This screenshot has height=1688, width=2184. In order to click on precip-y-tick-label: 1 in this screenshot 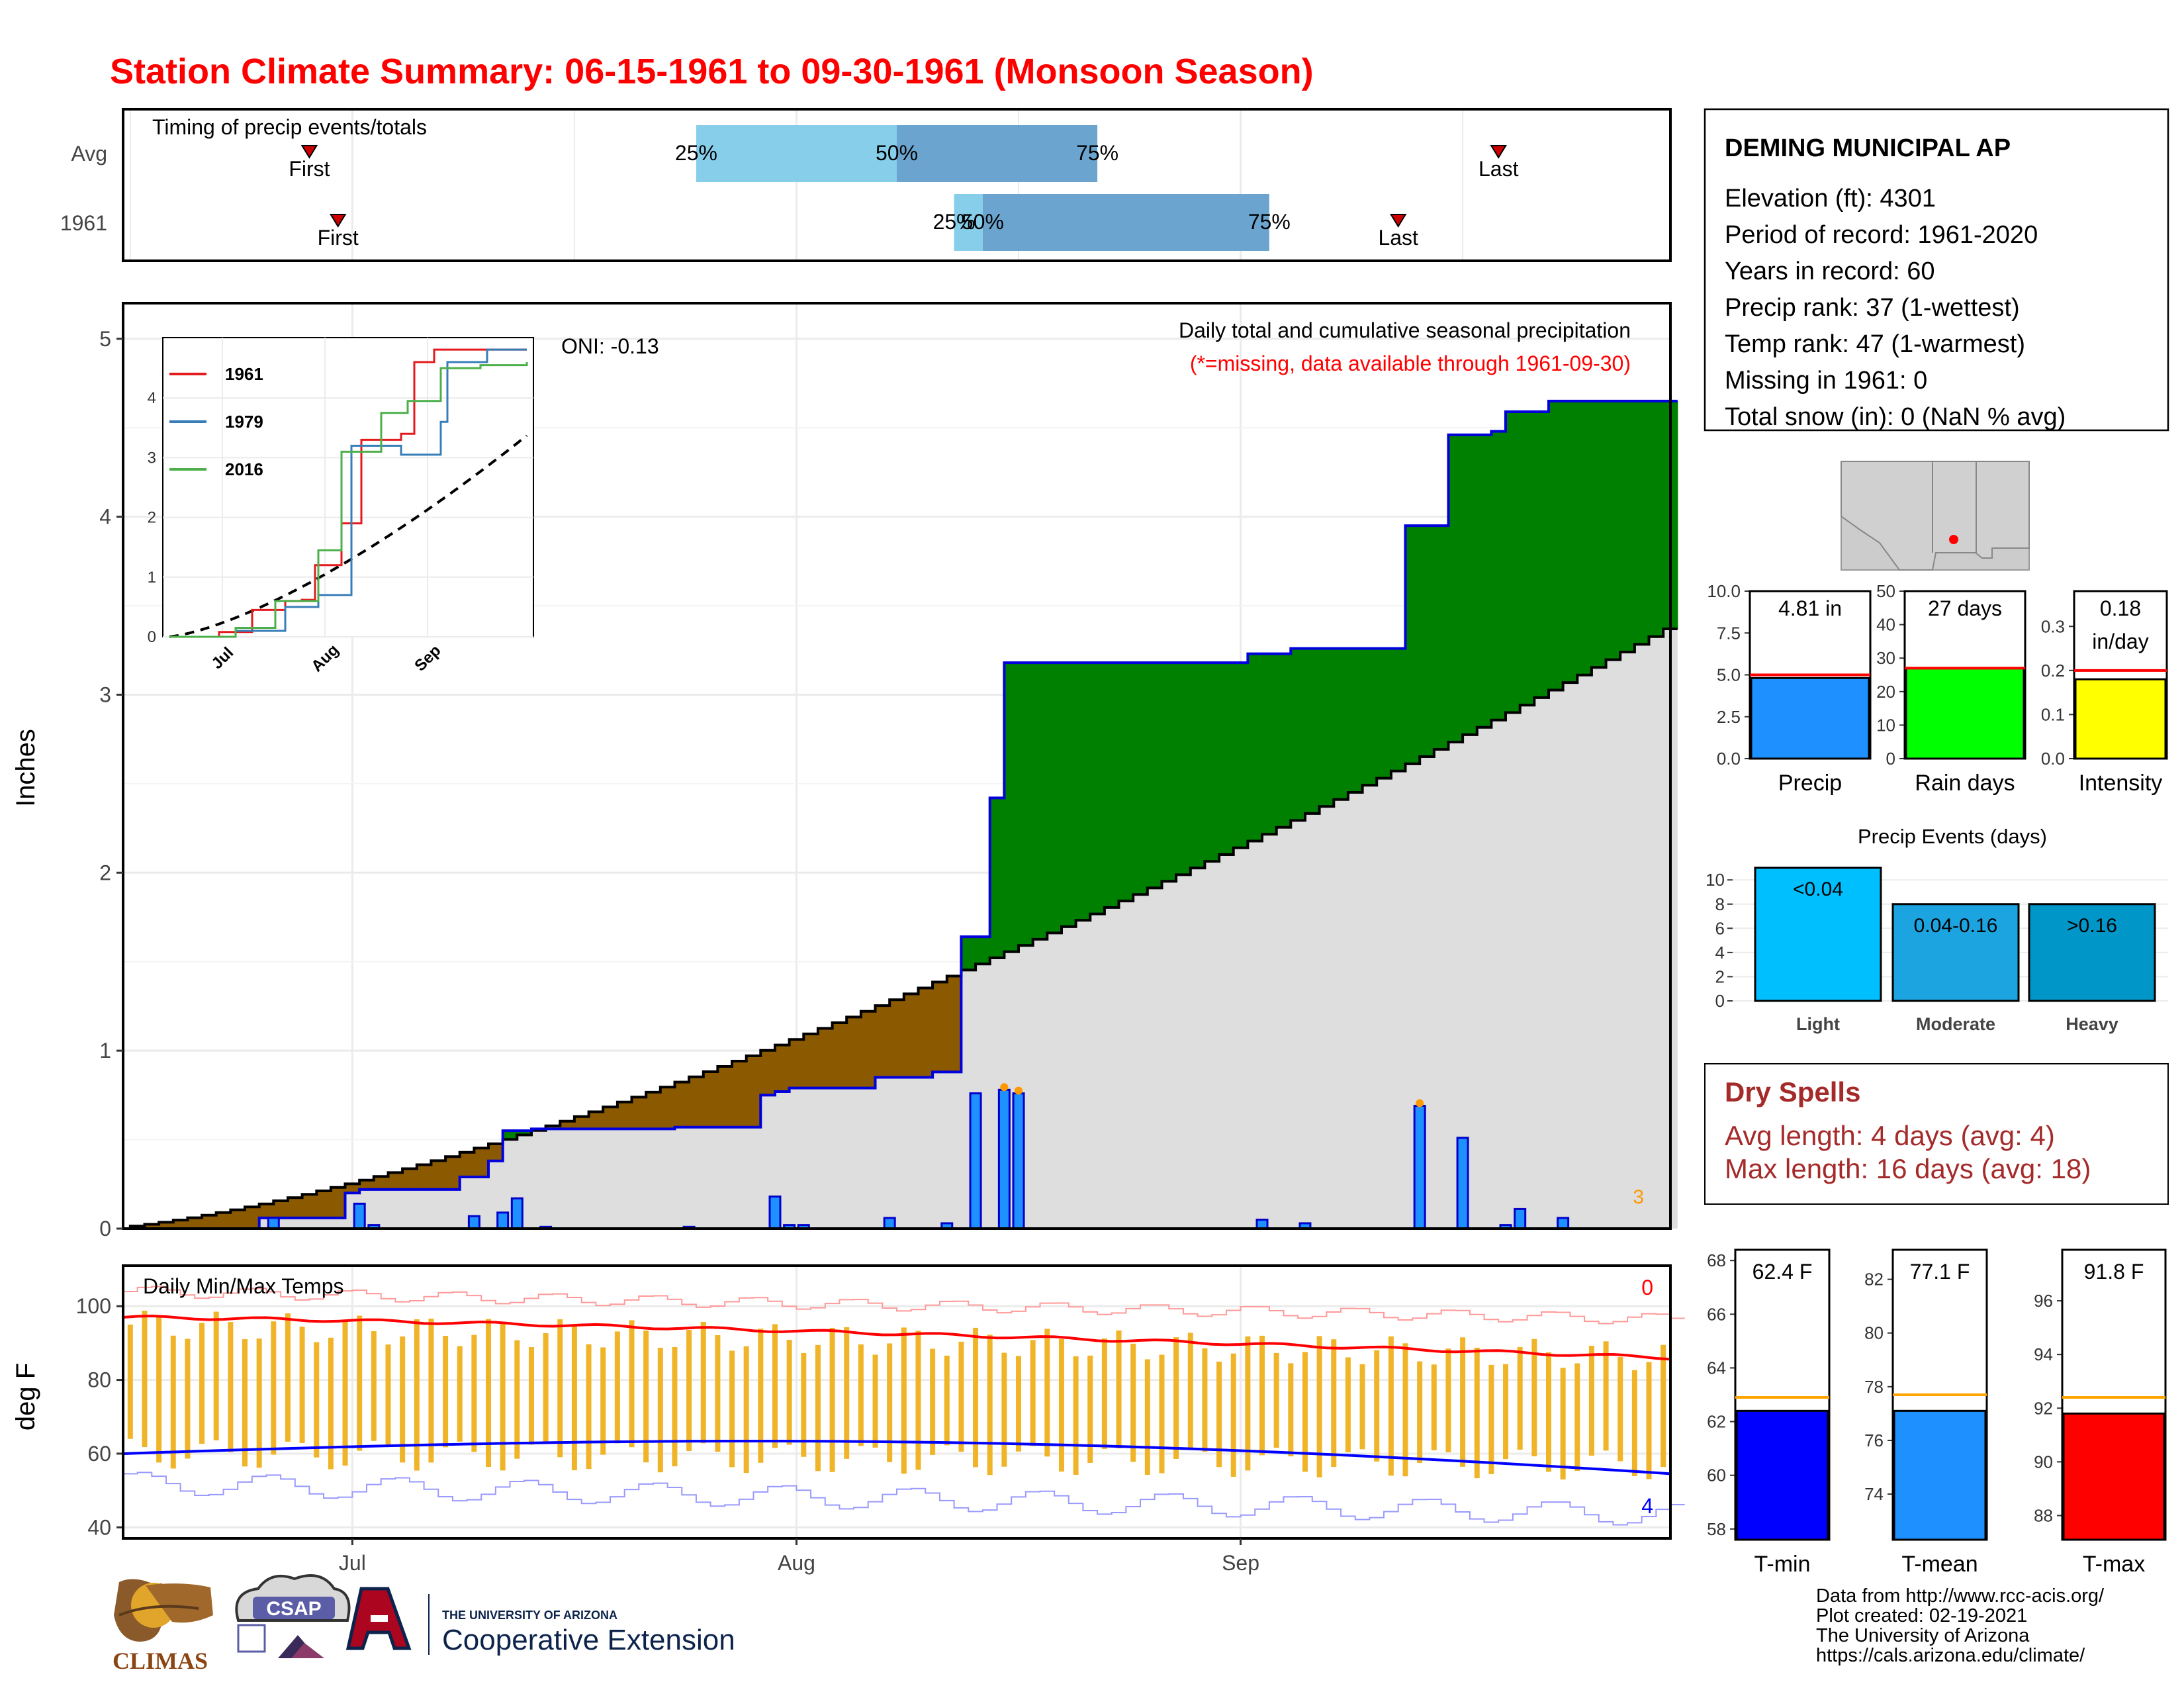, I will do `click(105, 1050)`.